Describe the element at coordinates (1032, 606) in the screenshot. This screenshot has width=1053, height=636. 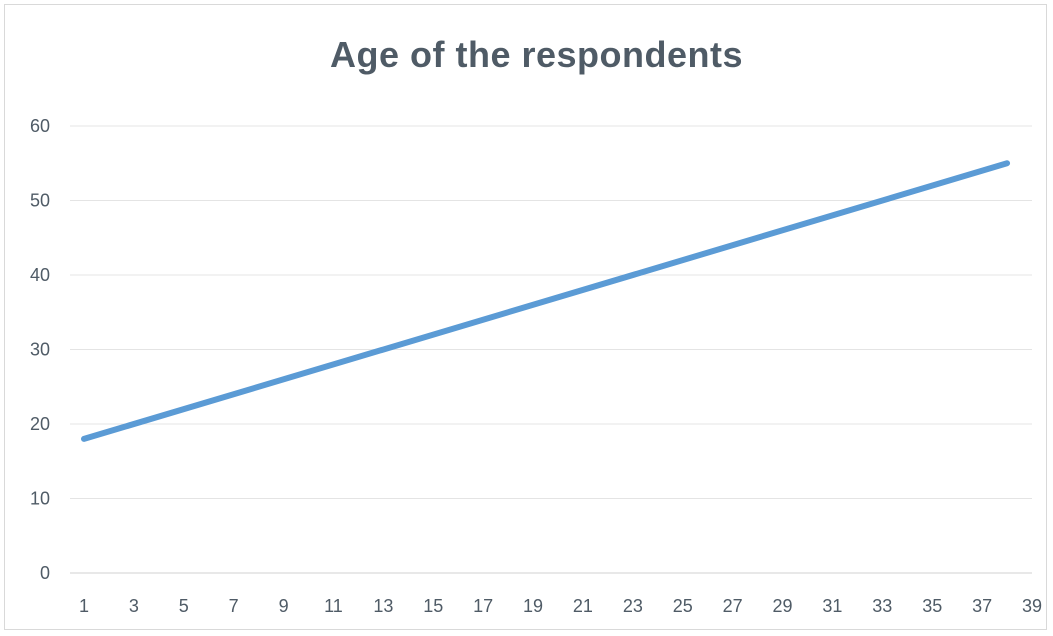
I see `x-tick-label: 39` at that location.